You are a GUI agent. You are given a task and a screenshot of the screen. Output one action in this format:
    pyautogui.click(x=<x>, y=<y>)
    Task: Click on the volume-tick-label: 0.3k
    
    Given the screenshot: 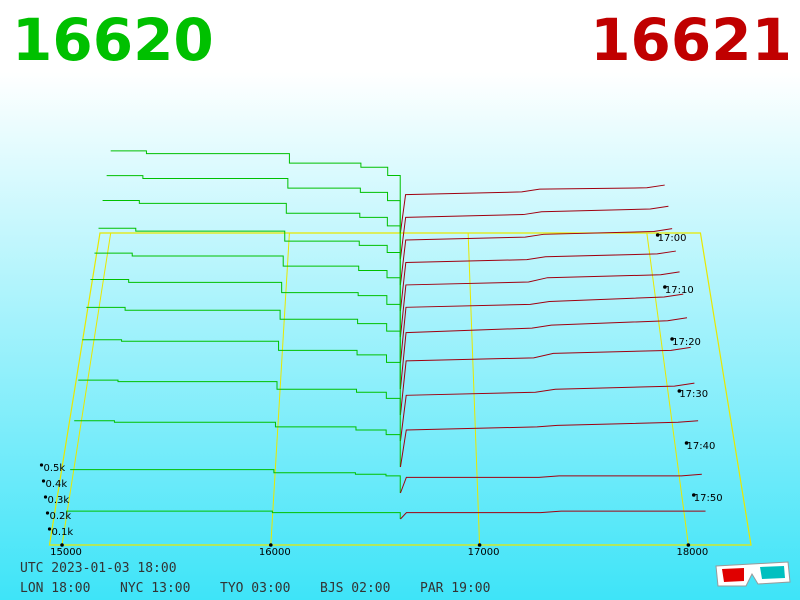 What is the action you would take?
    pyautogui.click(x=59, y=500)
    